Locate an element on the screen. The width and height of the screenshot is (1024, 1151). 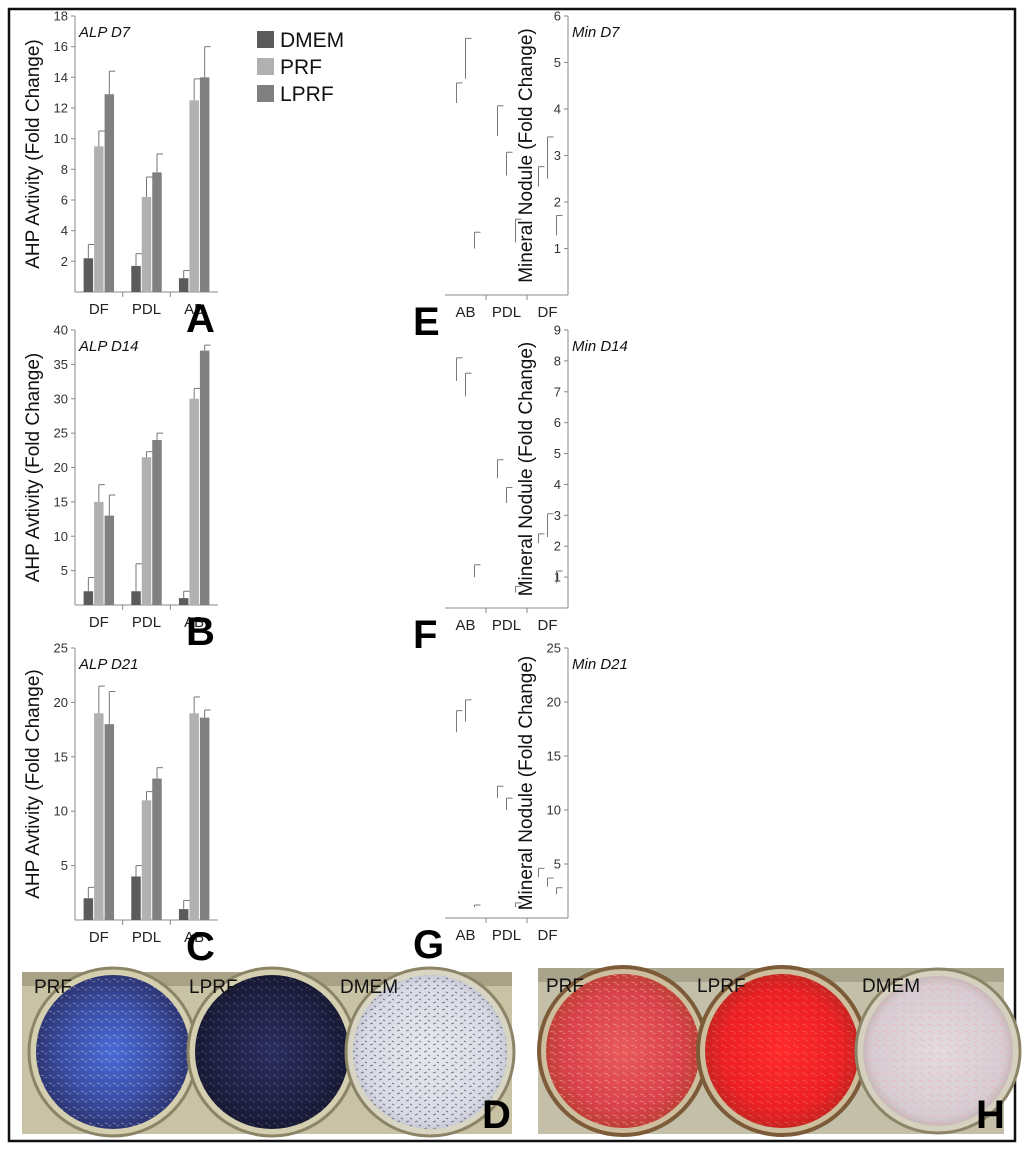
panel-g-ytick-label: 25 is located at coordinates (554, 648).